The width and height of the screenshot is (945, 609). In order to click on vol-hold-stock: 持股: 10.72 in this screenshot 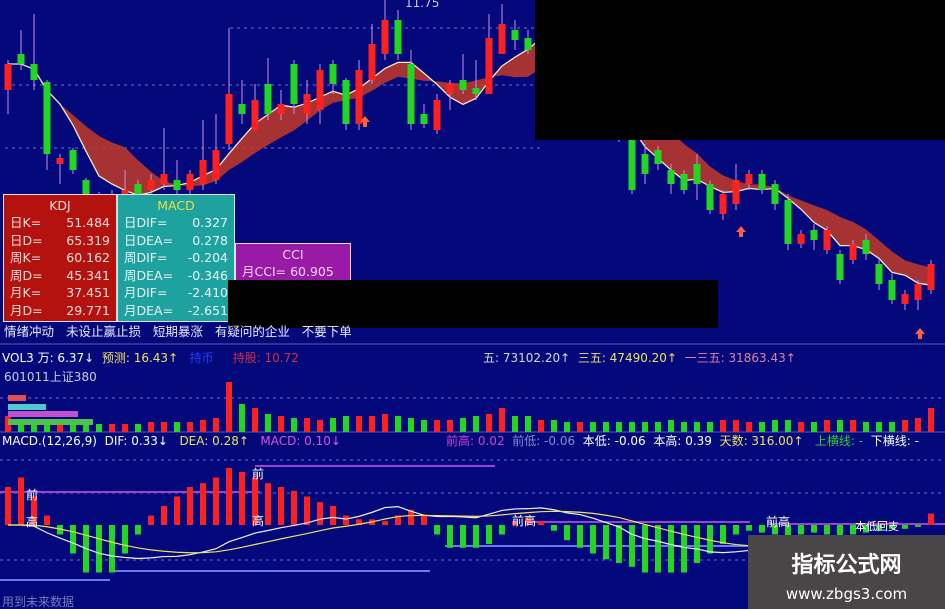, I will do `click(265, 358)`.